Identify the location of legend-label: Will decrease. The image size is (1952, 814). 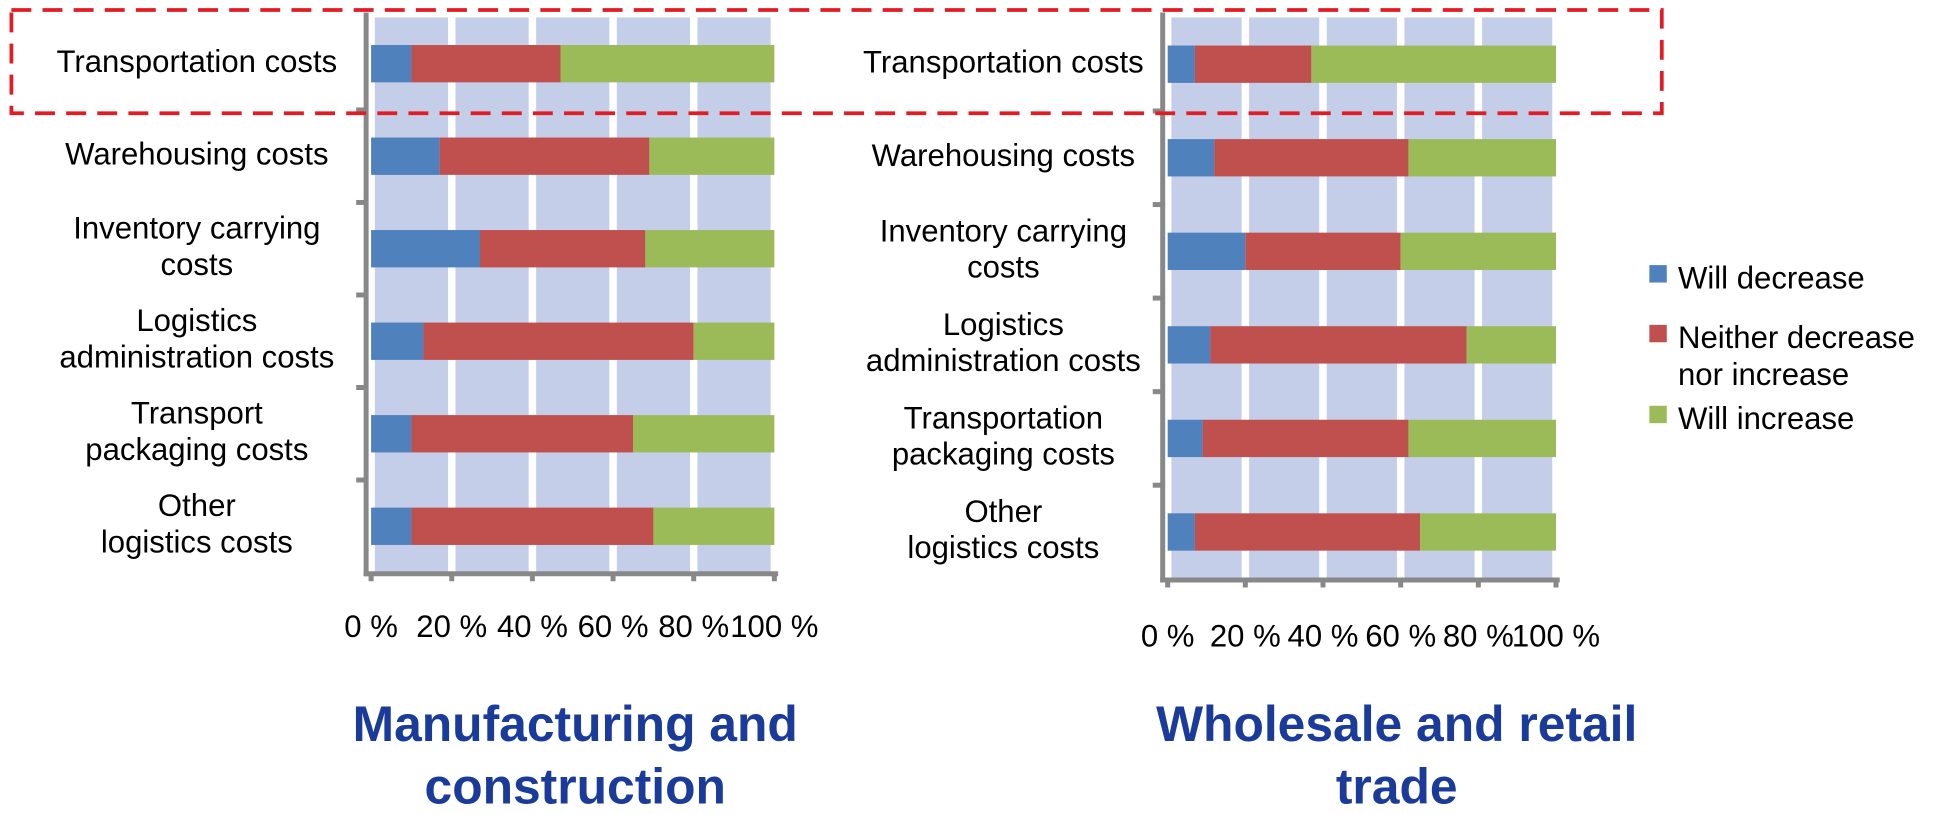
(1771, 277).